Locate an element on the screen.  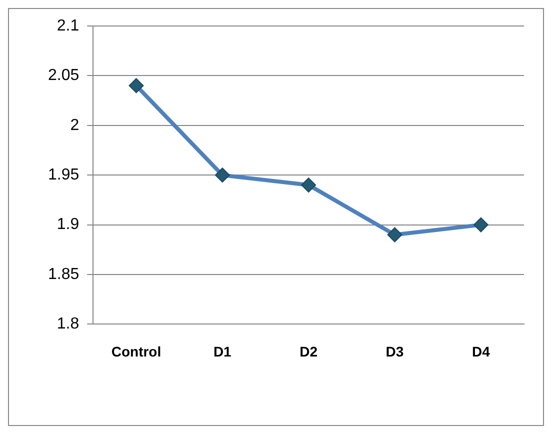
y-tick-label: 1.8 is located at coordinates (68, 324).